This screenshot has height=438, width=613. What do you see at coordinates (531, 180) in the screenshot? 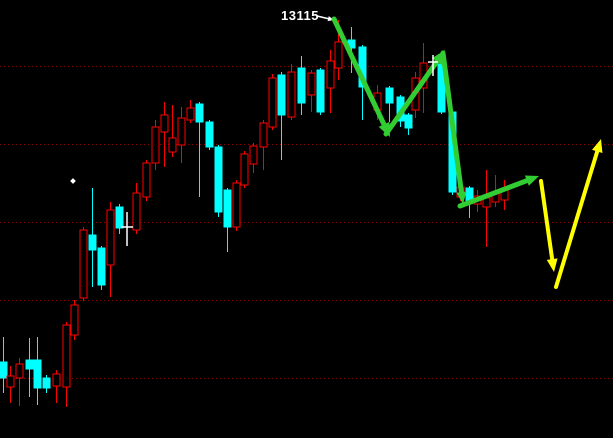
I see `trend-leg-up-2-head` at bounding box center [531, 180].